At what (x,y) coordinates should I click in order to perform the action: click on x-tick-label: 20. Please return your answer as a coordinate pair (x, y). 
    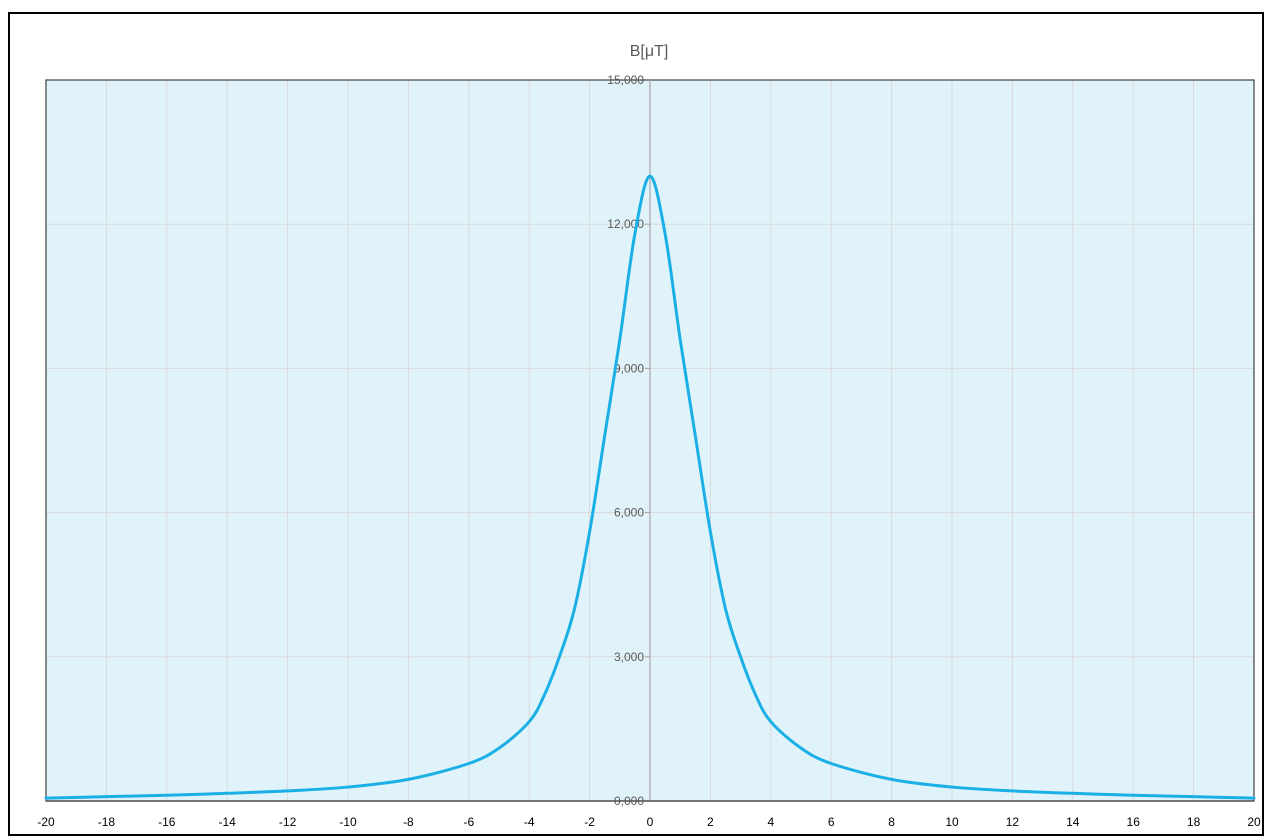
    Looking at the image, I should click on (1254, 822).